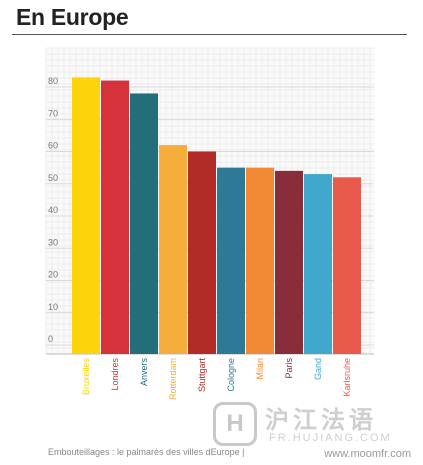  I want to click on bar-bruxelles, so click(86, 215).